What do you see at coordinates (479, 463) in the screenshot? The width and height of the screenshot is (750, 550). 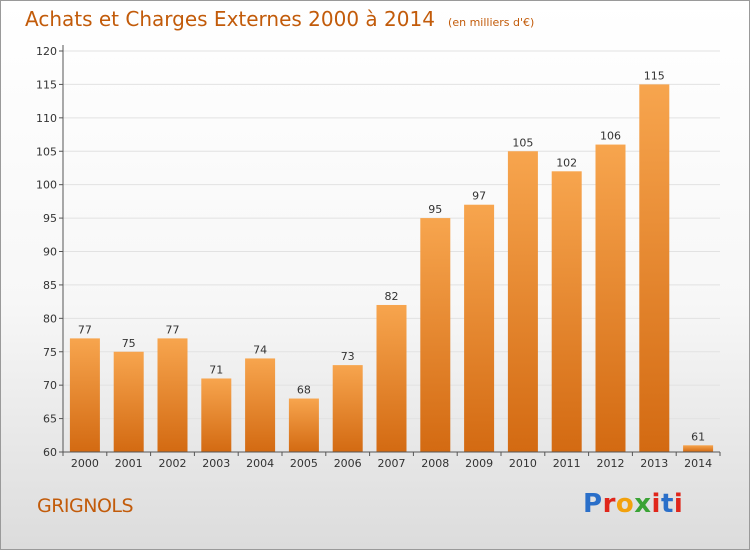 I see `x-tick-label-2009: 2009` at bounding box center [479, 463].